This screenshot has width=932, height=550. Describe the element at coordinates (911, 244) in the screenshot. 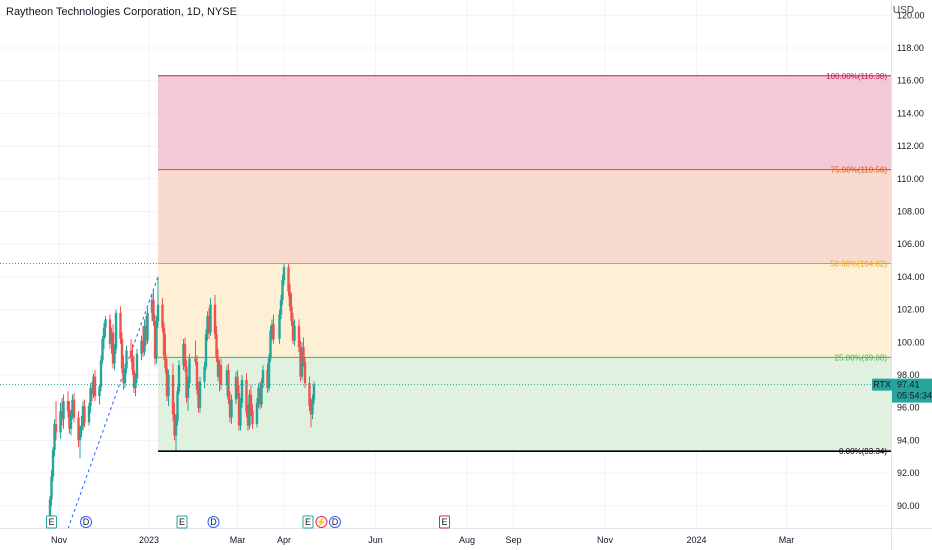

I see `price-tick-label: 106.00` at that location.